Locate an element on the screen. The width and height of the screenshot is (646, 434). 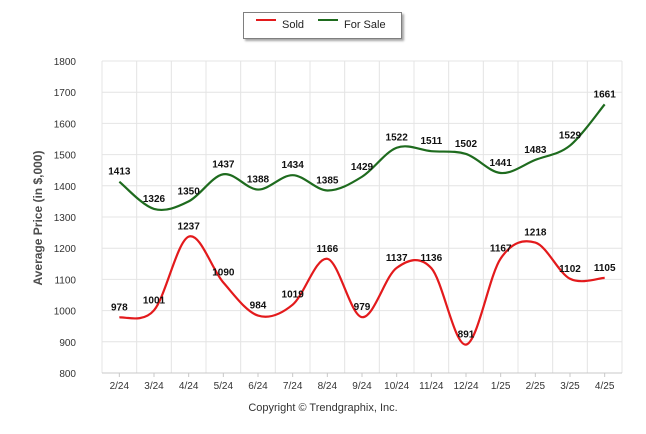
x-tick-label: 4/25 is located at coordinates (605, 386).